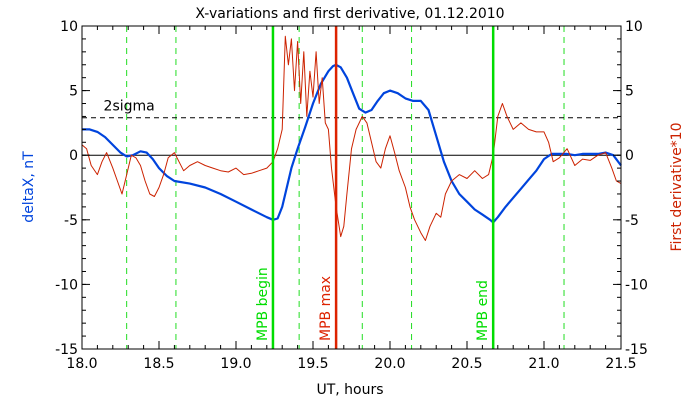  What do you see at coordinates (466, 364) in the screenshot?
I see `x-tick-label-5: 20.5` at bounding box center [466, 364].